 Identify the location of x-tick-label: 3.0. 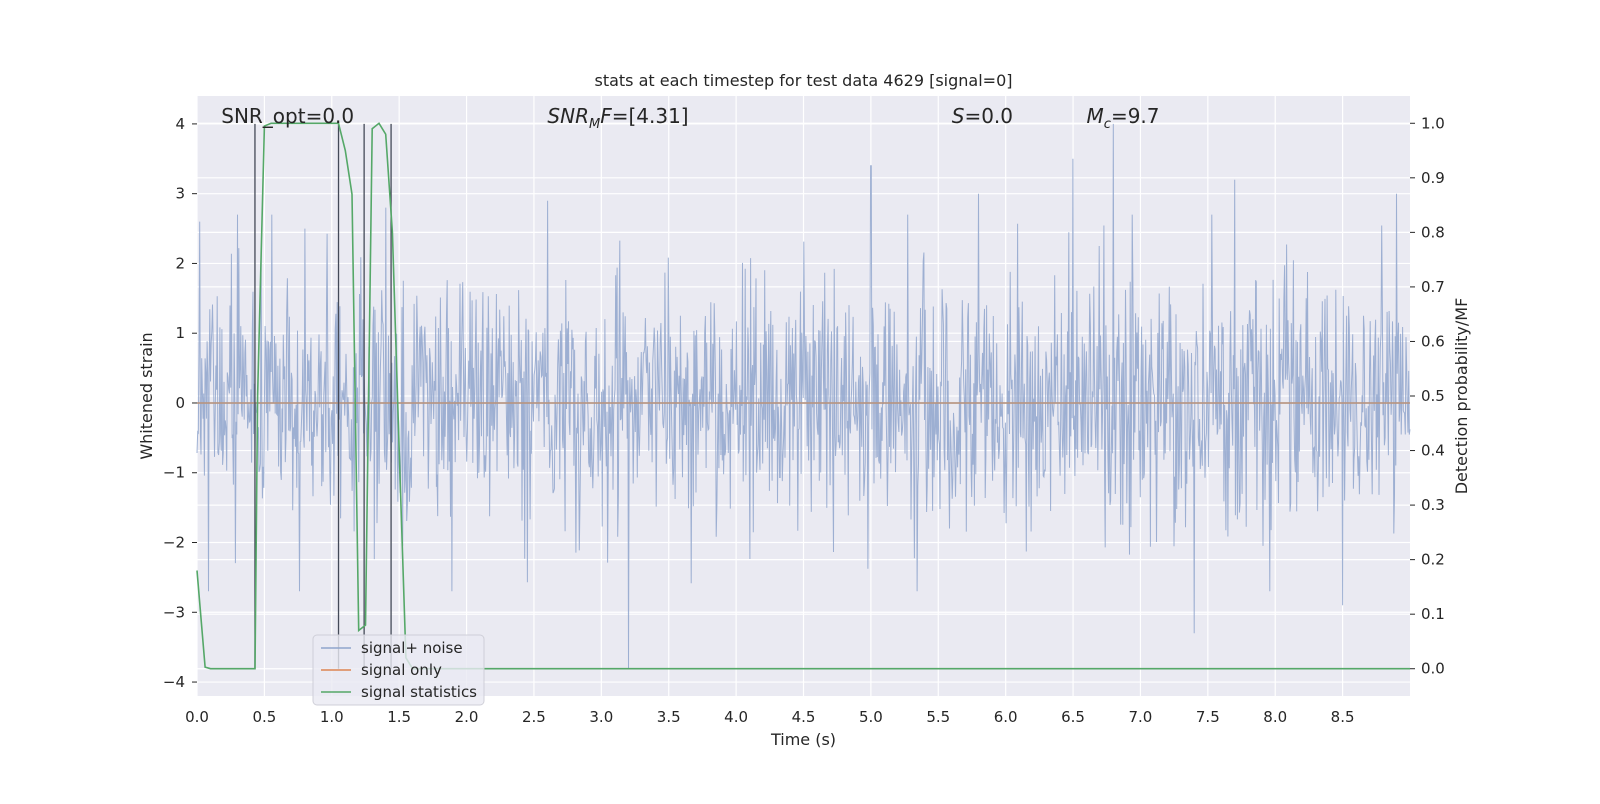
(601, 717).